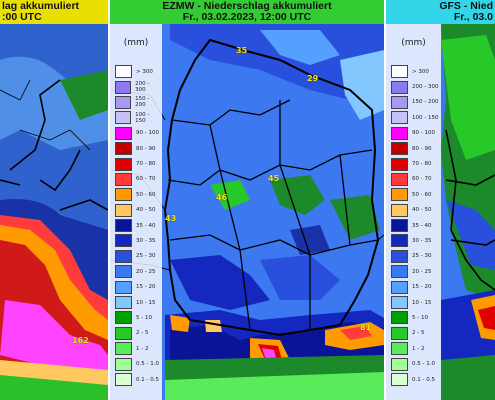  Describe the element at coordinates (247, 17) in the screenshot. I see `center-panel-subtitle: Fr., 03.02.2023, 12:00 UTC` at that location.